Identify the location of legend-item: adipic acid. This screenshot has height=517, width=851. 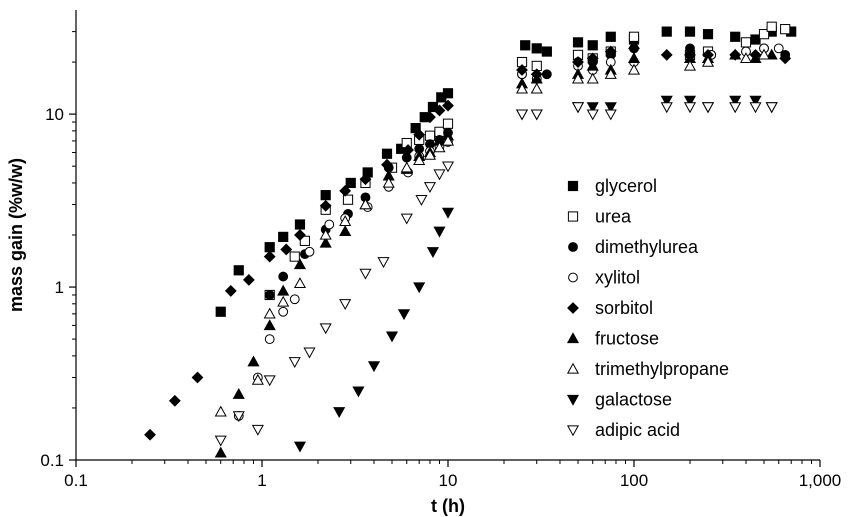
(623, 430).